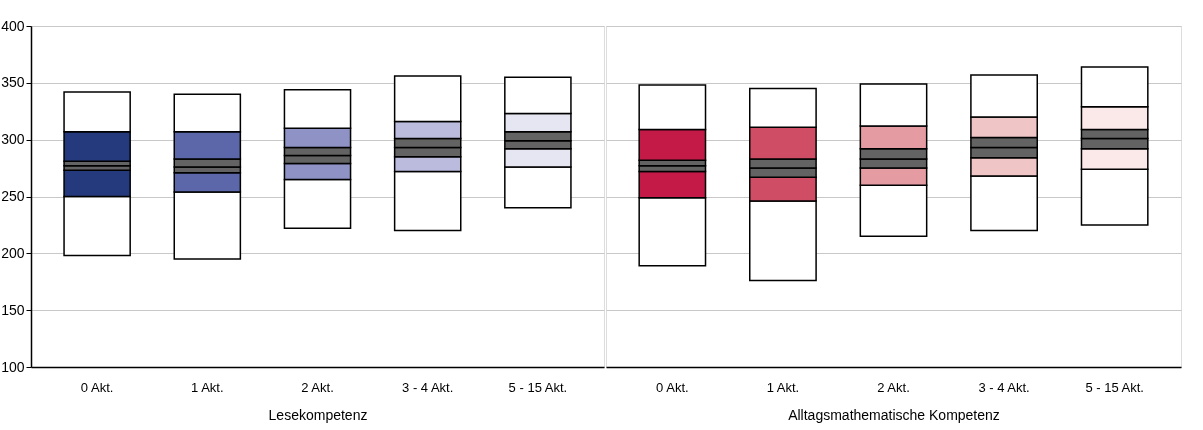 The height and width of the screenshot is (430, 1203). I want to click on y-tick-label: 250, so click(13, 196).